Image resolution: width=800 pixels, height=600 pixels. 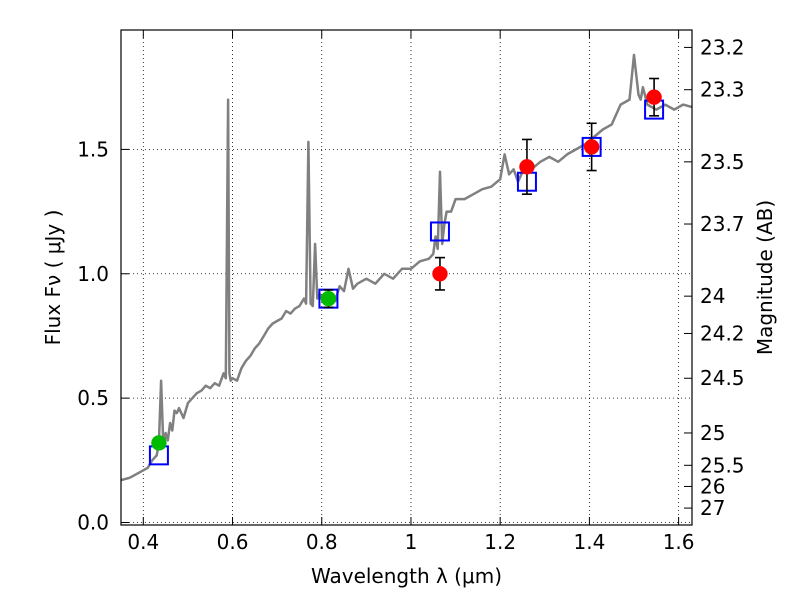 What do you see at coordinates (722, 47) in the screenshot?
I see `right-tick-label: 23.2` at bounding box center [722, 47].